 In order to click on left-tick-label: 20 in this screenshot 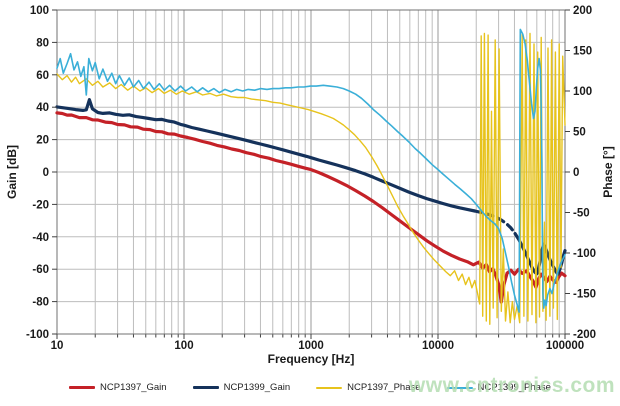, I will do `click(42, 141)`.